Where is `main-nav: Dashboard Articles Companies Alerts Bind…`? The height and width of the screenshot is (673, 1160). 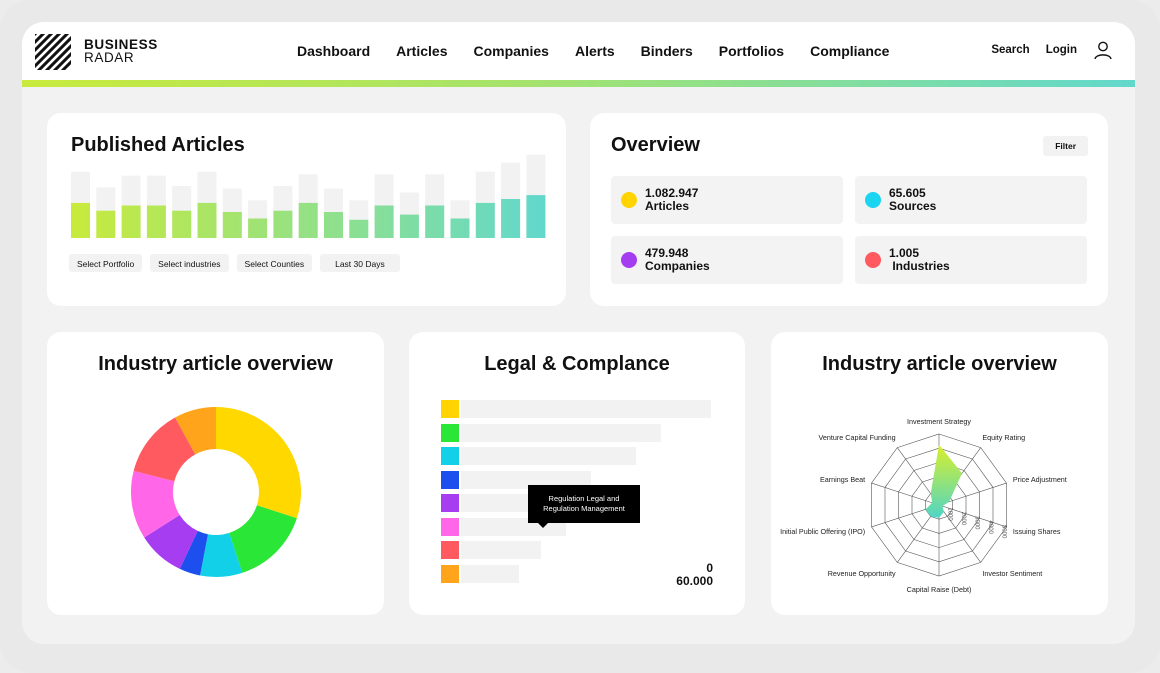
main-nav: Dashboard Articles Companies Alerts Bind… is located at coordinates (606, 51).